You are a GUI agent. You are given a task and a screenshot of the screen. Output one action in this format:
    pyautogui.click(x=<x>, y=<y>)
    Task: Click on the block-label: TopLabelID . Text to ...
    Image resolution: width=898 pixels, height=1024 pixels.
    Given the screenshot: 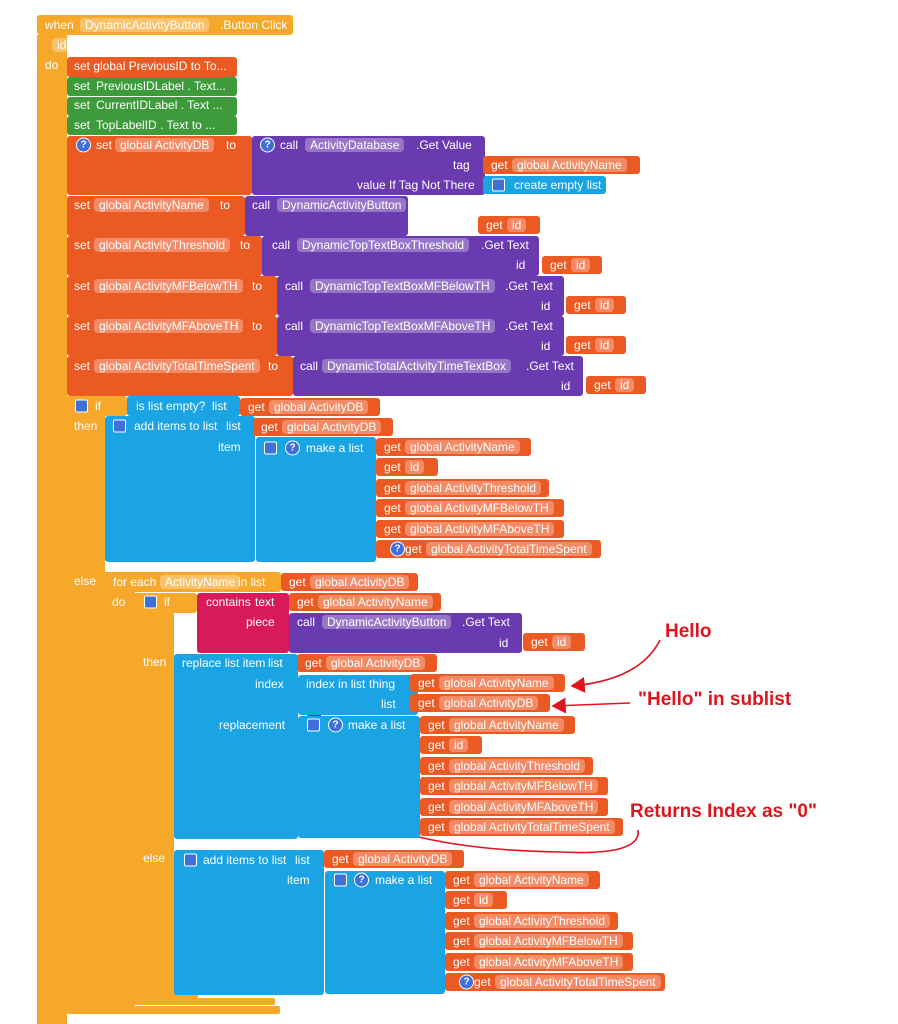 What is the action you would take?
    pyautogui.click(x=156, y=125)
    